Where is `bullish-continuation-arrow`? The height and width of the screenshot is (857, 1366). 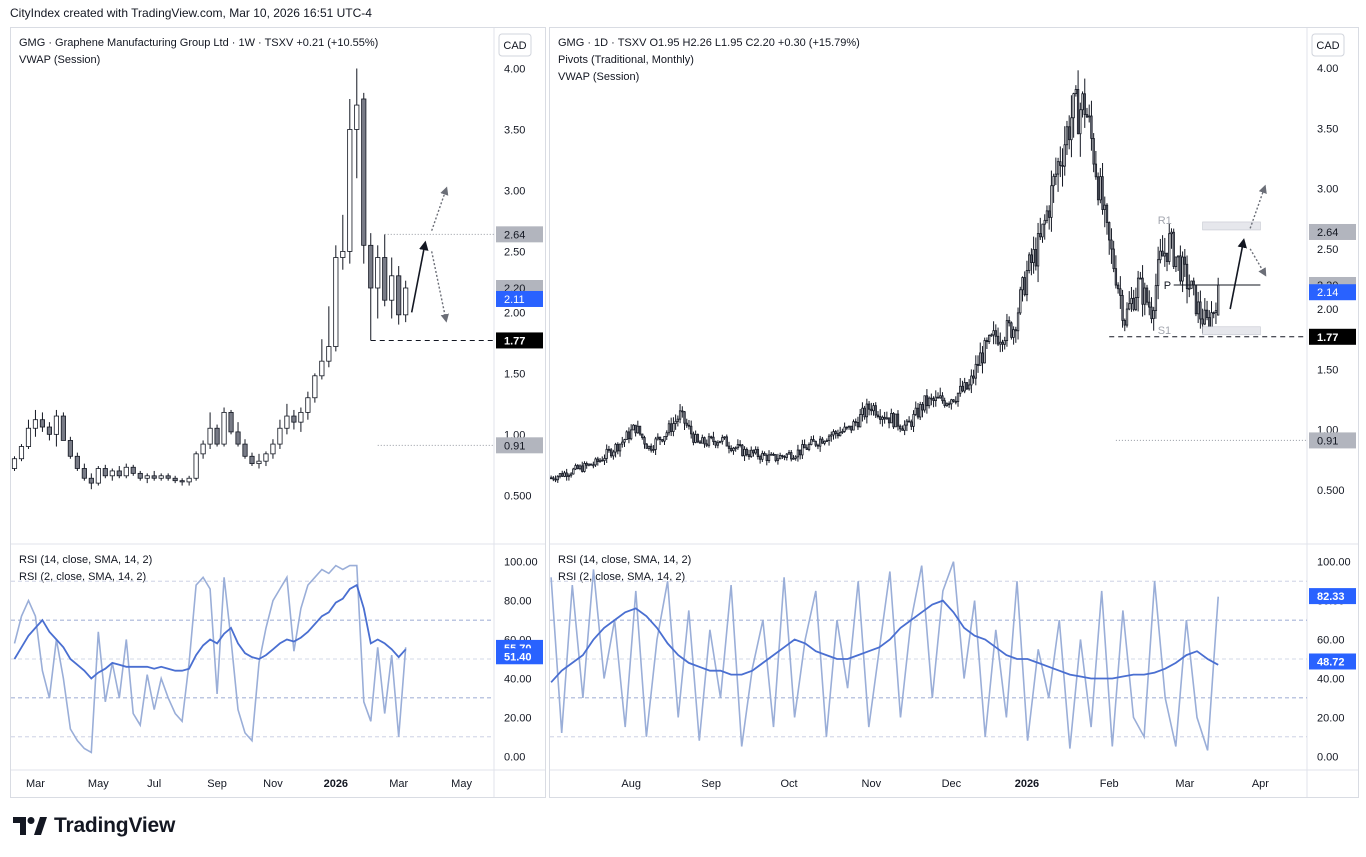 bullish-continuation-arrow is located at coordinates (1258, 206).